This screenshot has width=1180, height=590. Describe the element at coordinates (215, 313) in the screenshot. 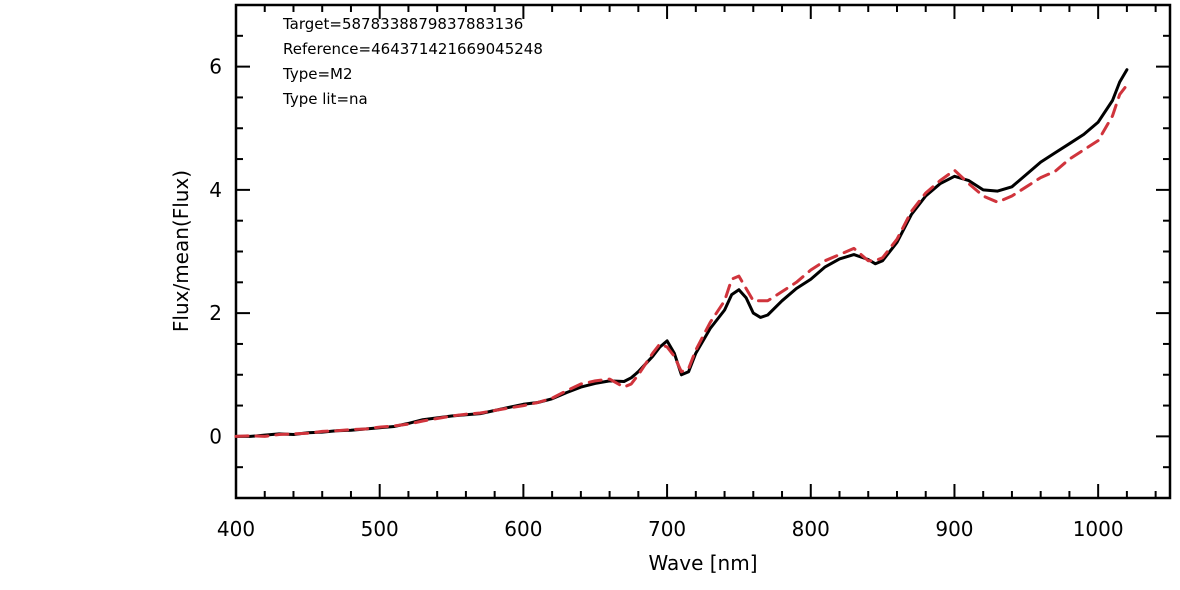

I see `y-tick-label: 2` at that location.